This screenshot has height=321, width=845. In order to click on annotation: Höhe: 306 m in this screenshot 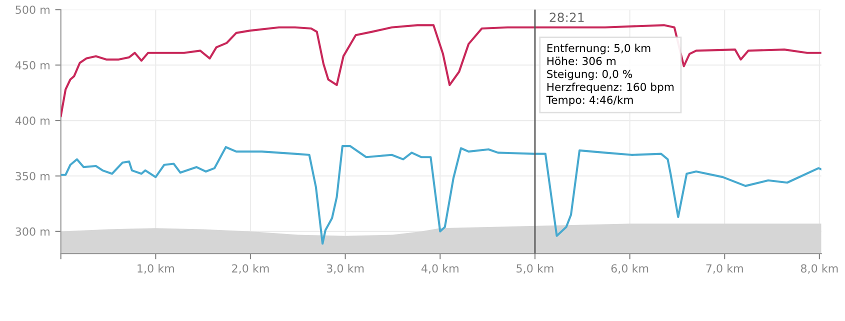, I will do `click(581, 61)`.